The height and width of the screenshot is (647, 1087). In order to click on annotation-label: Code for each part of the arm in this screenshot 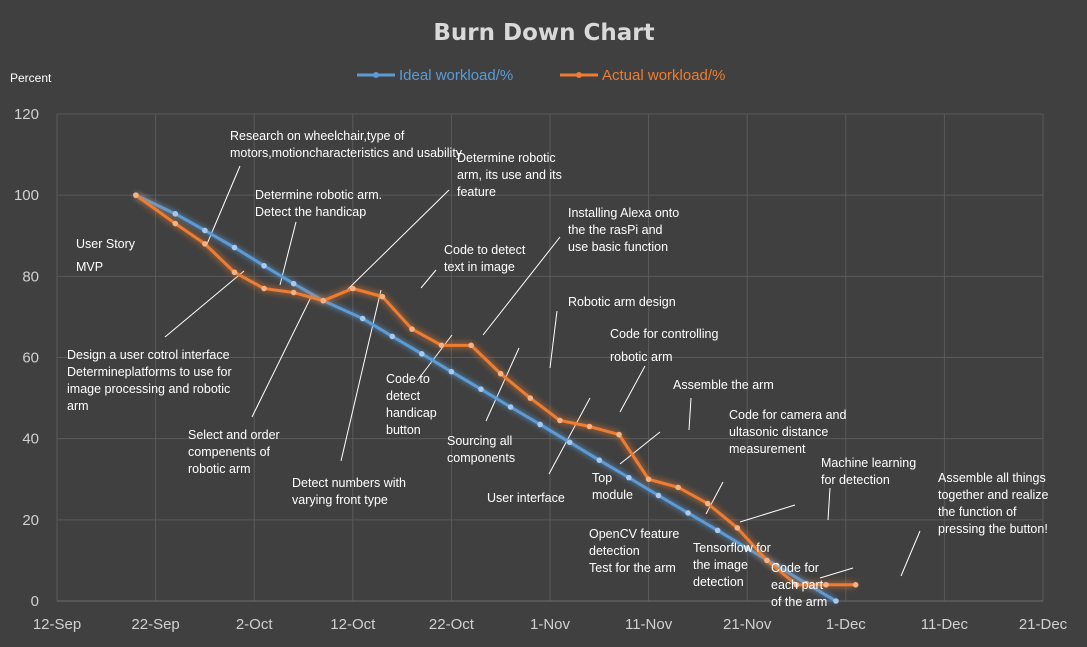, I will do `click(799, 585)`.